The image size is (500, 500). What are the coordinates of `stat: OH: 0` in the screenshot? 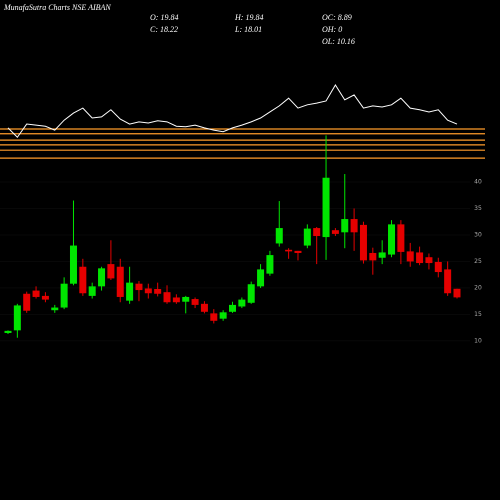 It's located at (332, 29).